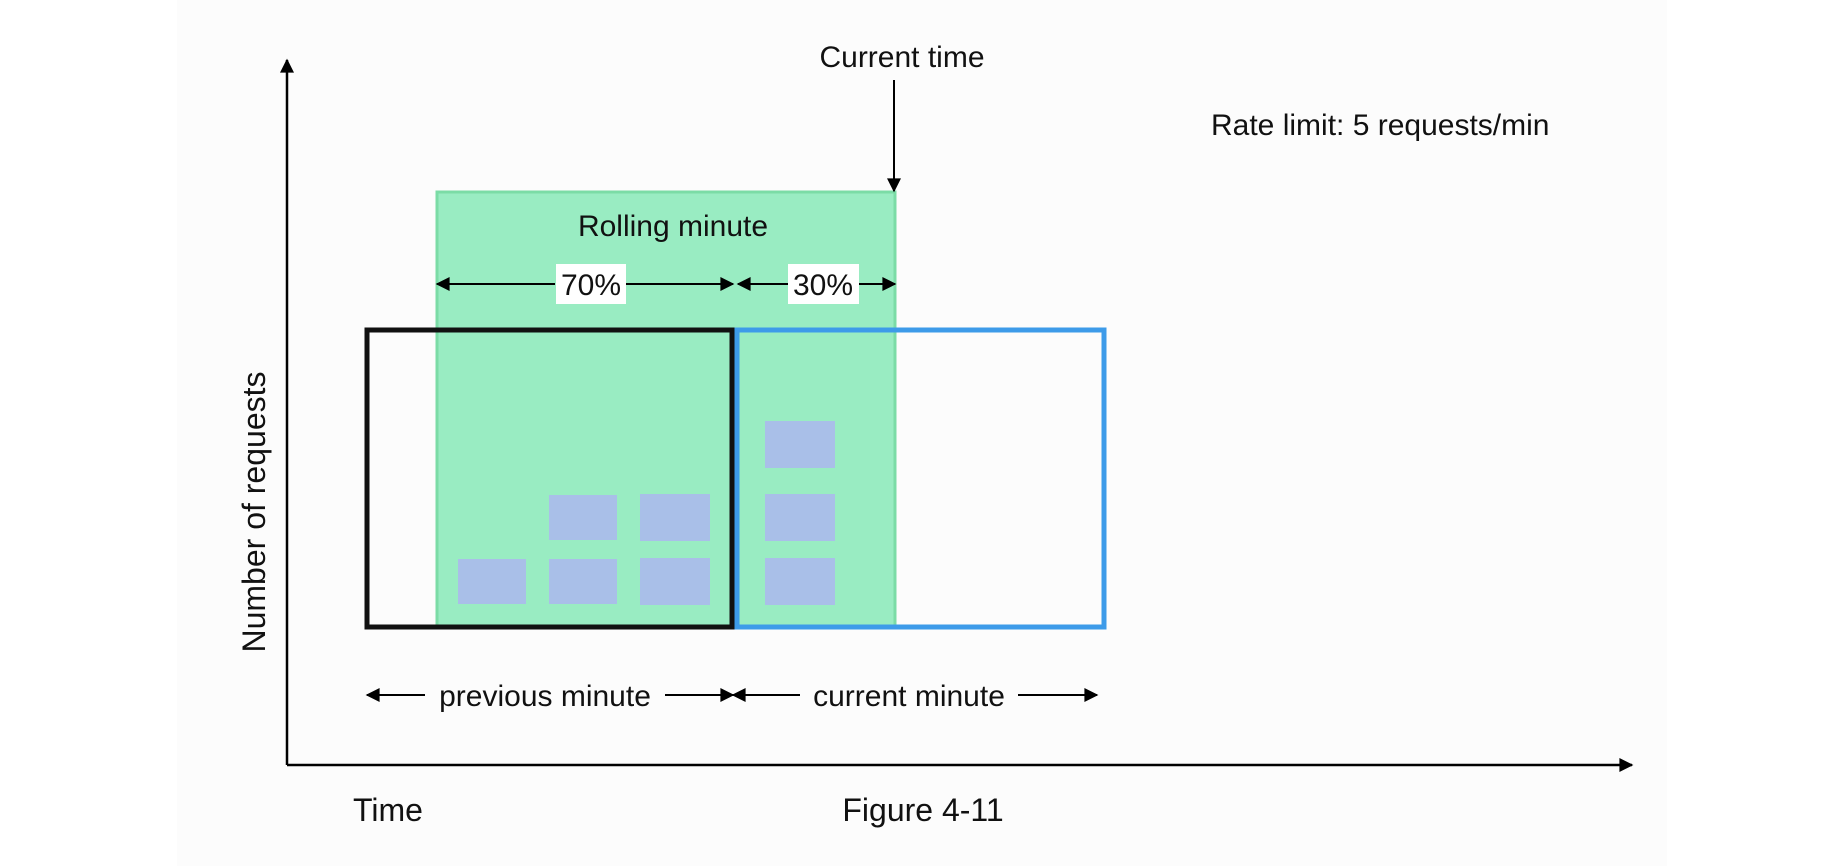 This screenshot has width=1827, height=866. I want to click on current-minute-frame, so click(920, 478).